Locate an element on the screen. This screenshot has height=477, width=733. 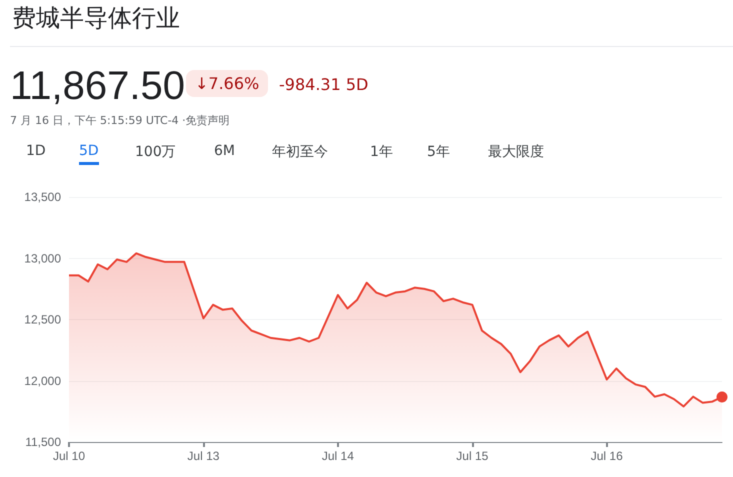
text: 5年 is located at coordinates (438, 152).